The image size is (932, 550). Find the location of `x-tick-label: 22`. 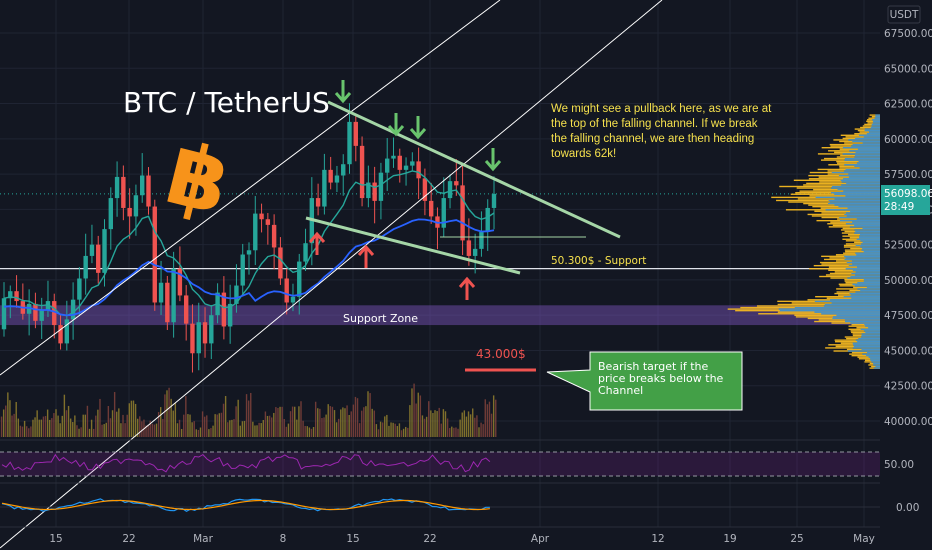

x-tick-label: 22 is located at coordinates (429, 539).